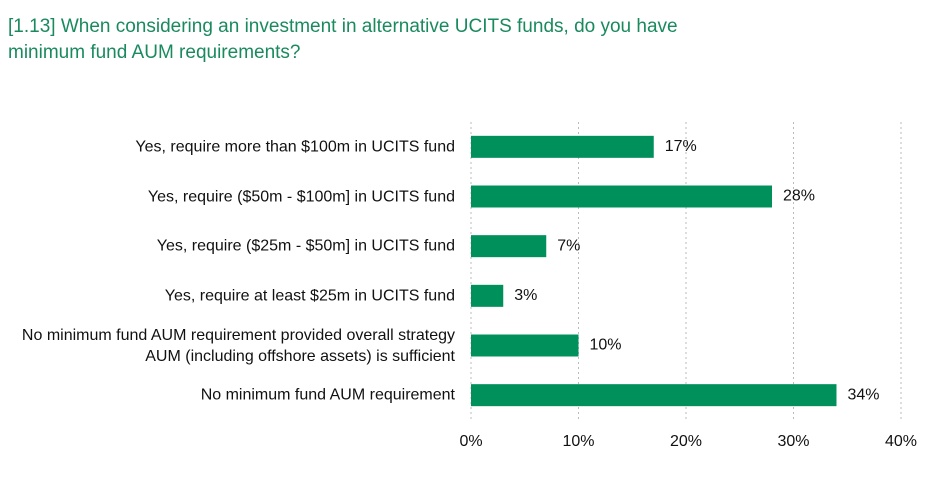 The height and width of the screenshot is (485, 942). What do you see at coordinates (305, 246) in the screenshot?
I see `y-tick-label: Yes, require ($25m - $50m] in UCITS fund` at bounding box center [305, 246].